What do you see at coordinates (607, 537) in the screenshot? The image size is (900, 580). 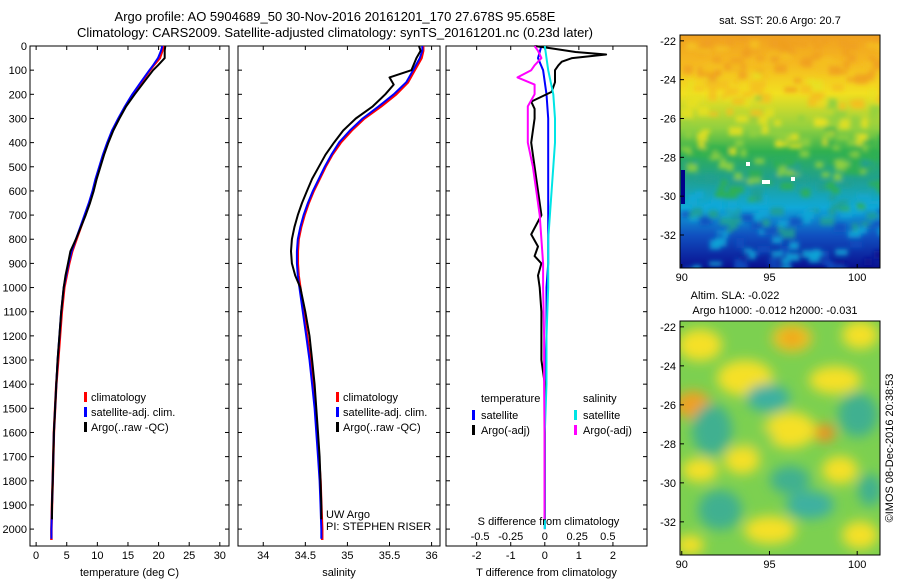 I see `secondary-tick-label: 0.5` at bounding box center [607, 537].